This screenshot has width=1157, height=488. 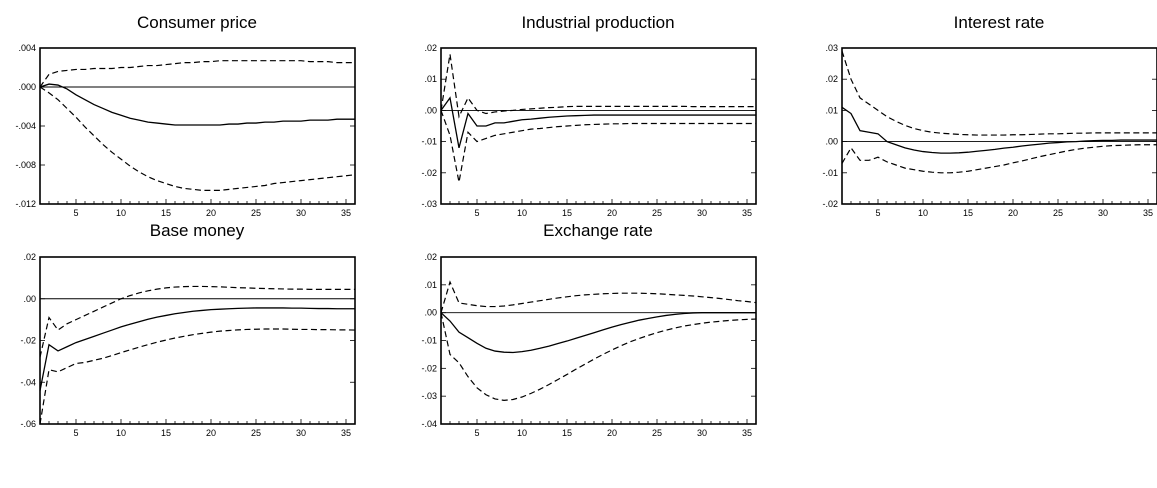 I want to click on y-tick-label: .000, so click(x=27, y=87).